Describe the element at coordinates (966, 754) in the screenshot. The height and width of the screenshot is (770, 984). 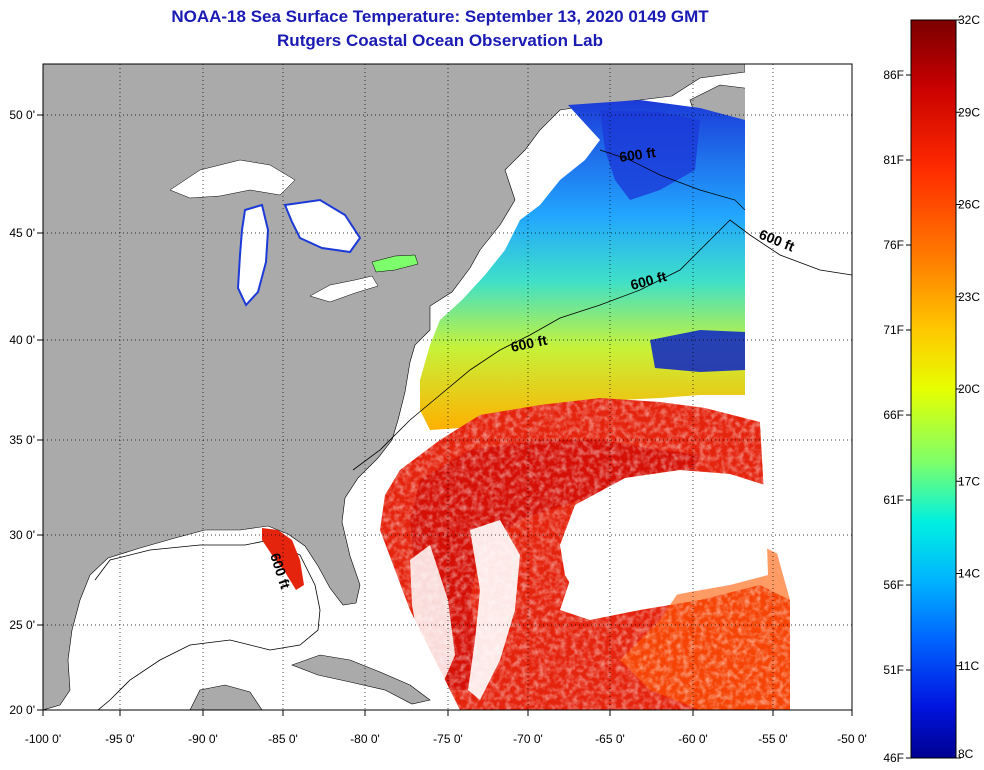
I see `colorbar-celsius-label: 8C` at that location.